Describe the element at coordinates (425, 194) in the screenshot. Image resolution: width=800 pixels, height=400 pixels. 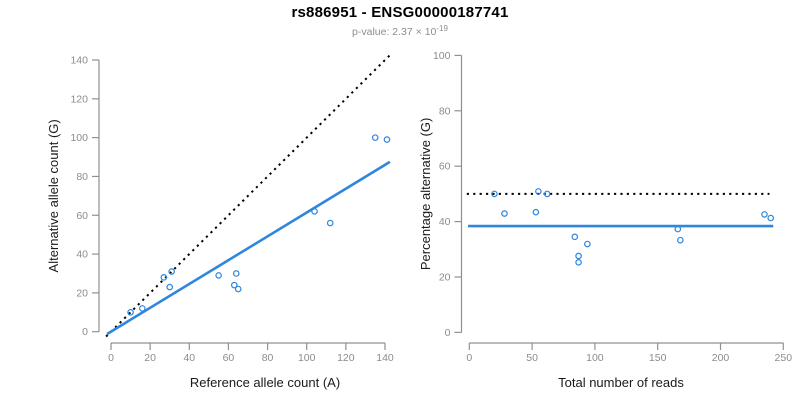
I see `y-axis-label: Percentage alternative (G)` at that location.